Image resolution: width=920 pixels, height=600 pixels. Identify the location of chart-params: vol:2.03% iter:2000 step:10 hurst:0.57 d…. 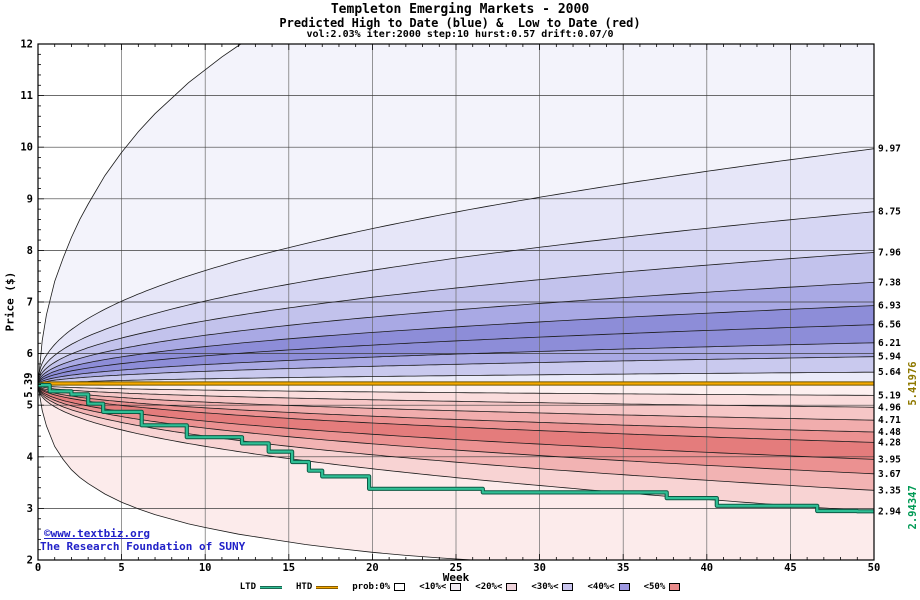
(460, 34).